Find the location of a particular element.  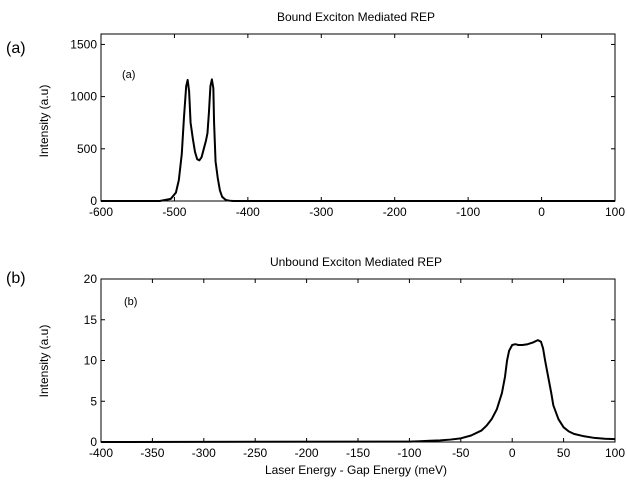

panel-b-x-tick-label: -250 is located at coordinates (255, 453).